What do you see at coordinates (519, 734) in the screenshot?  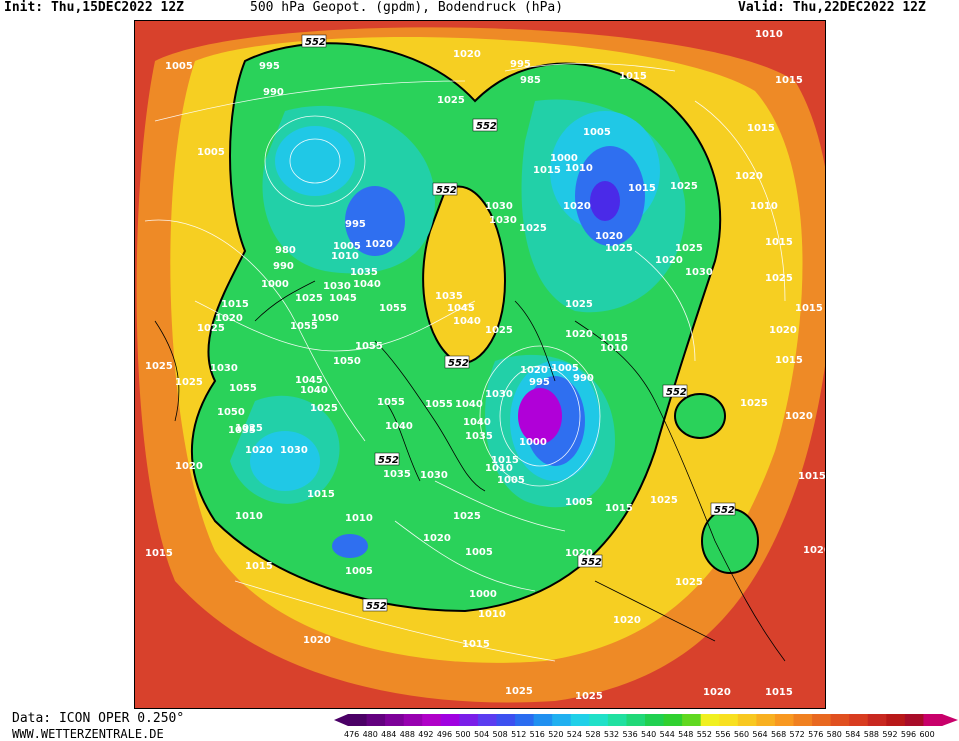 I see `legend-tick-label: 512` at bounding box center [519, 734].